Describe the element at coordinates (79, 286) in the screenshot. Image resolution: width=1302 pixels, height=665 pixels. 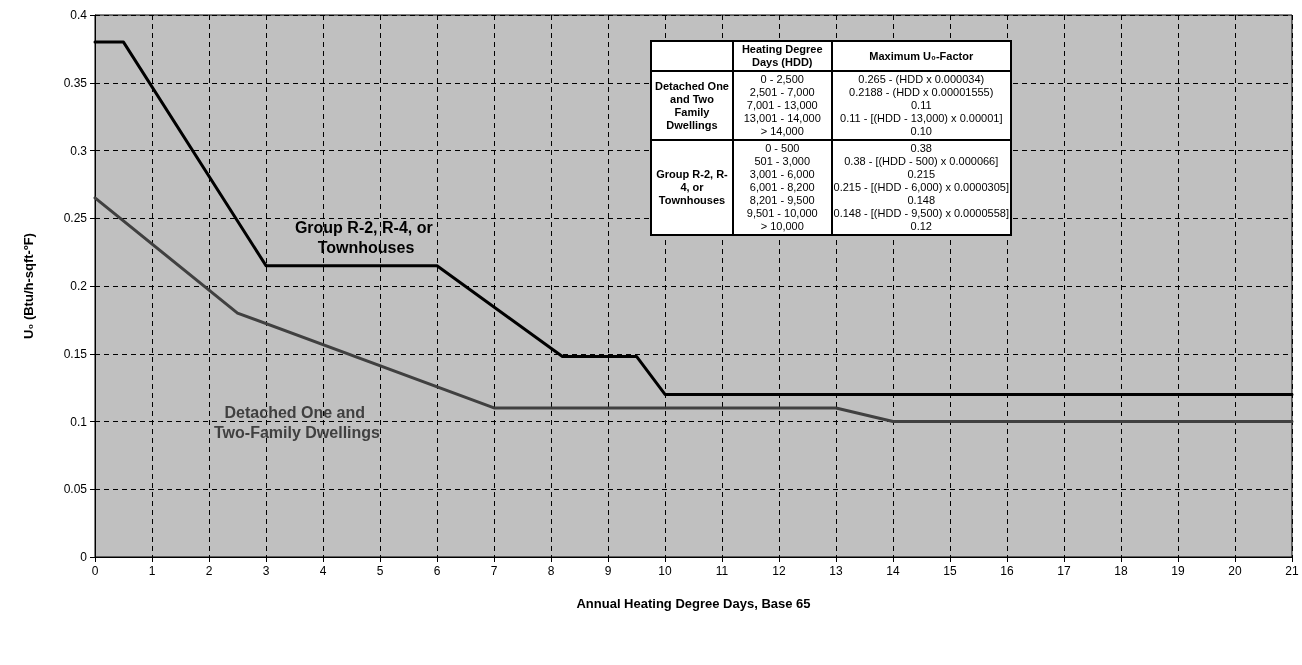
I see `y-tick-label: 0.2` at that location.